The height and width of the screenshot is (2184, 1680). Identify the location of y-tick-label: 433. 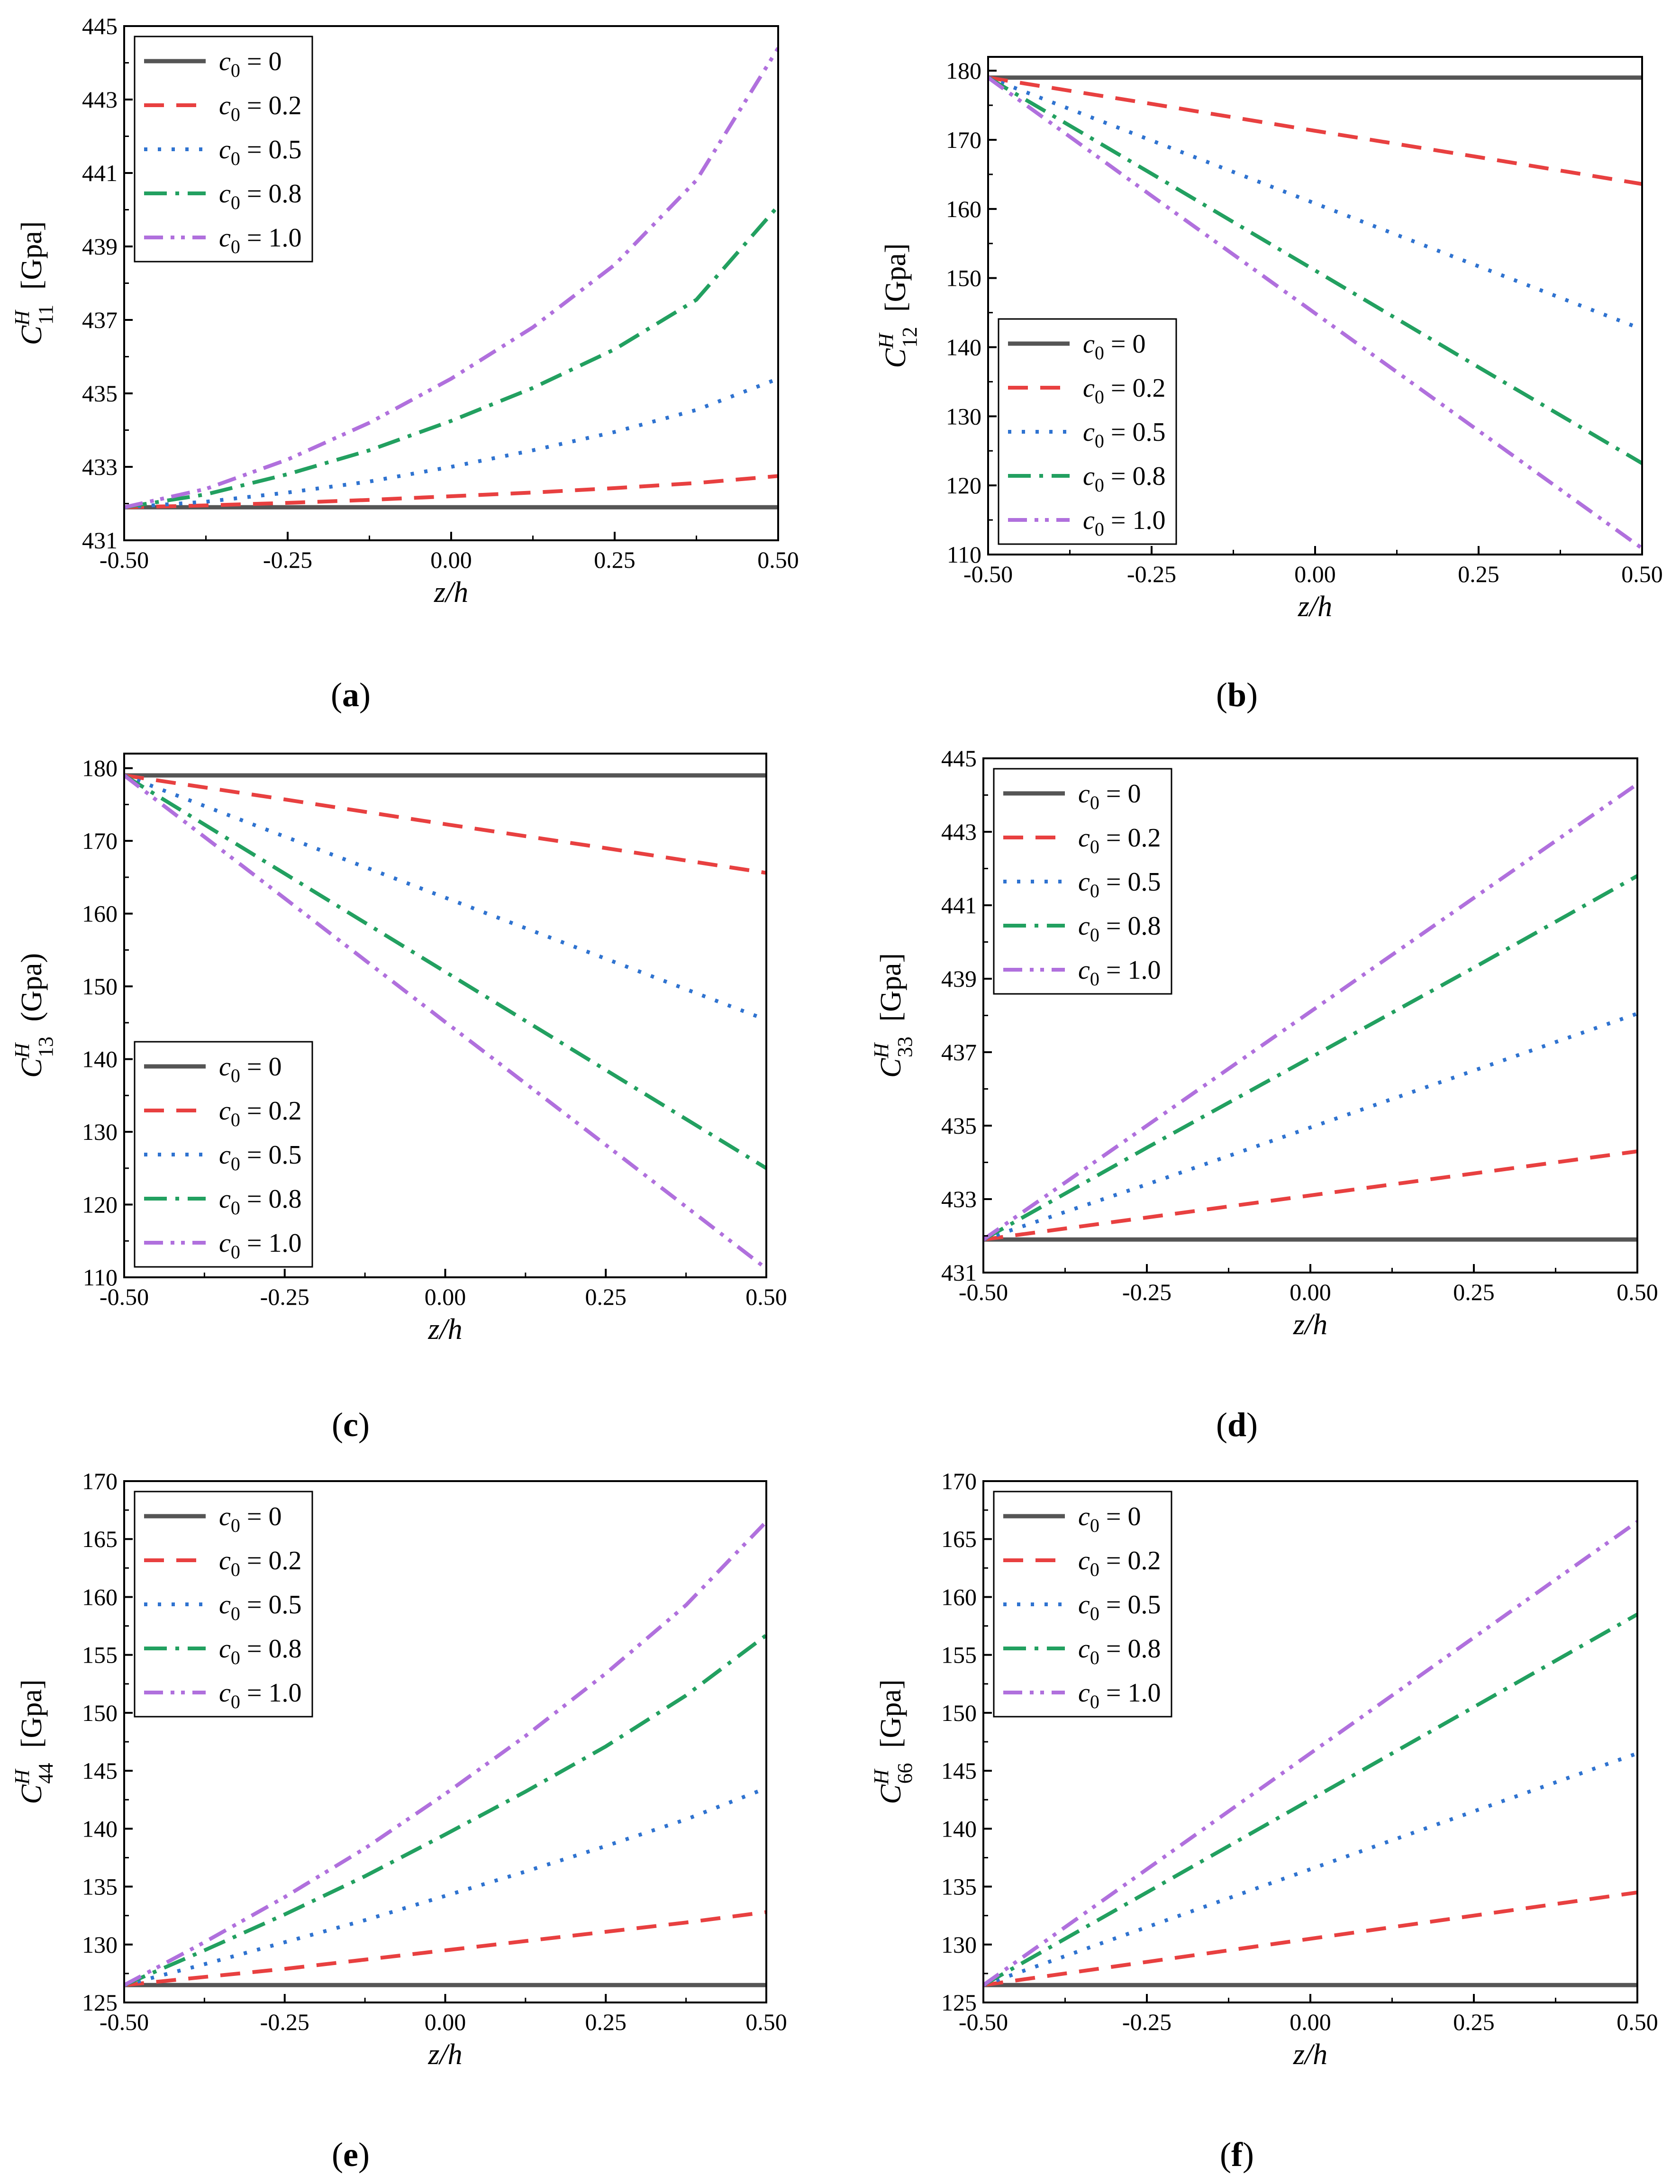
(959, 1199).